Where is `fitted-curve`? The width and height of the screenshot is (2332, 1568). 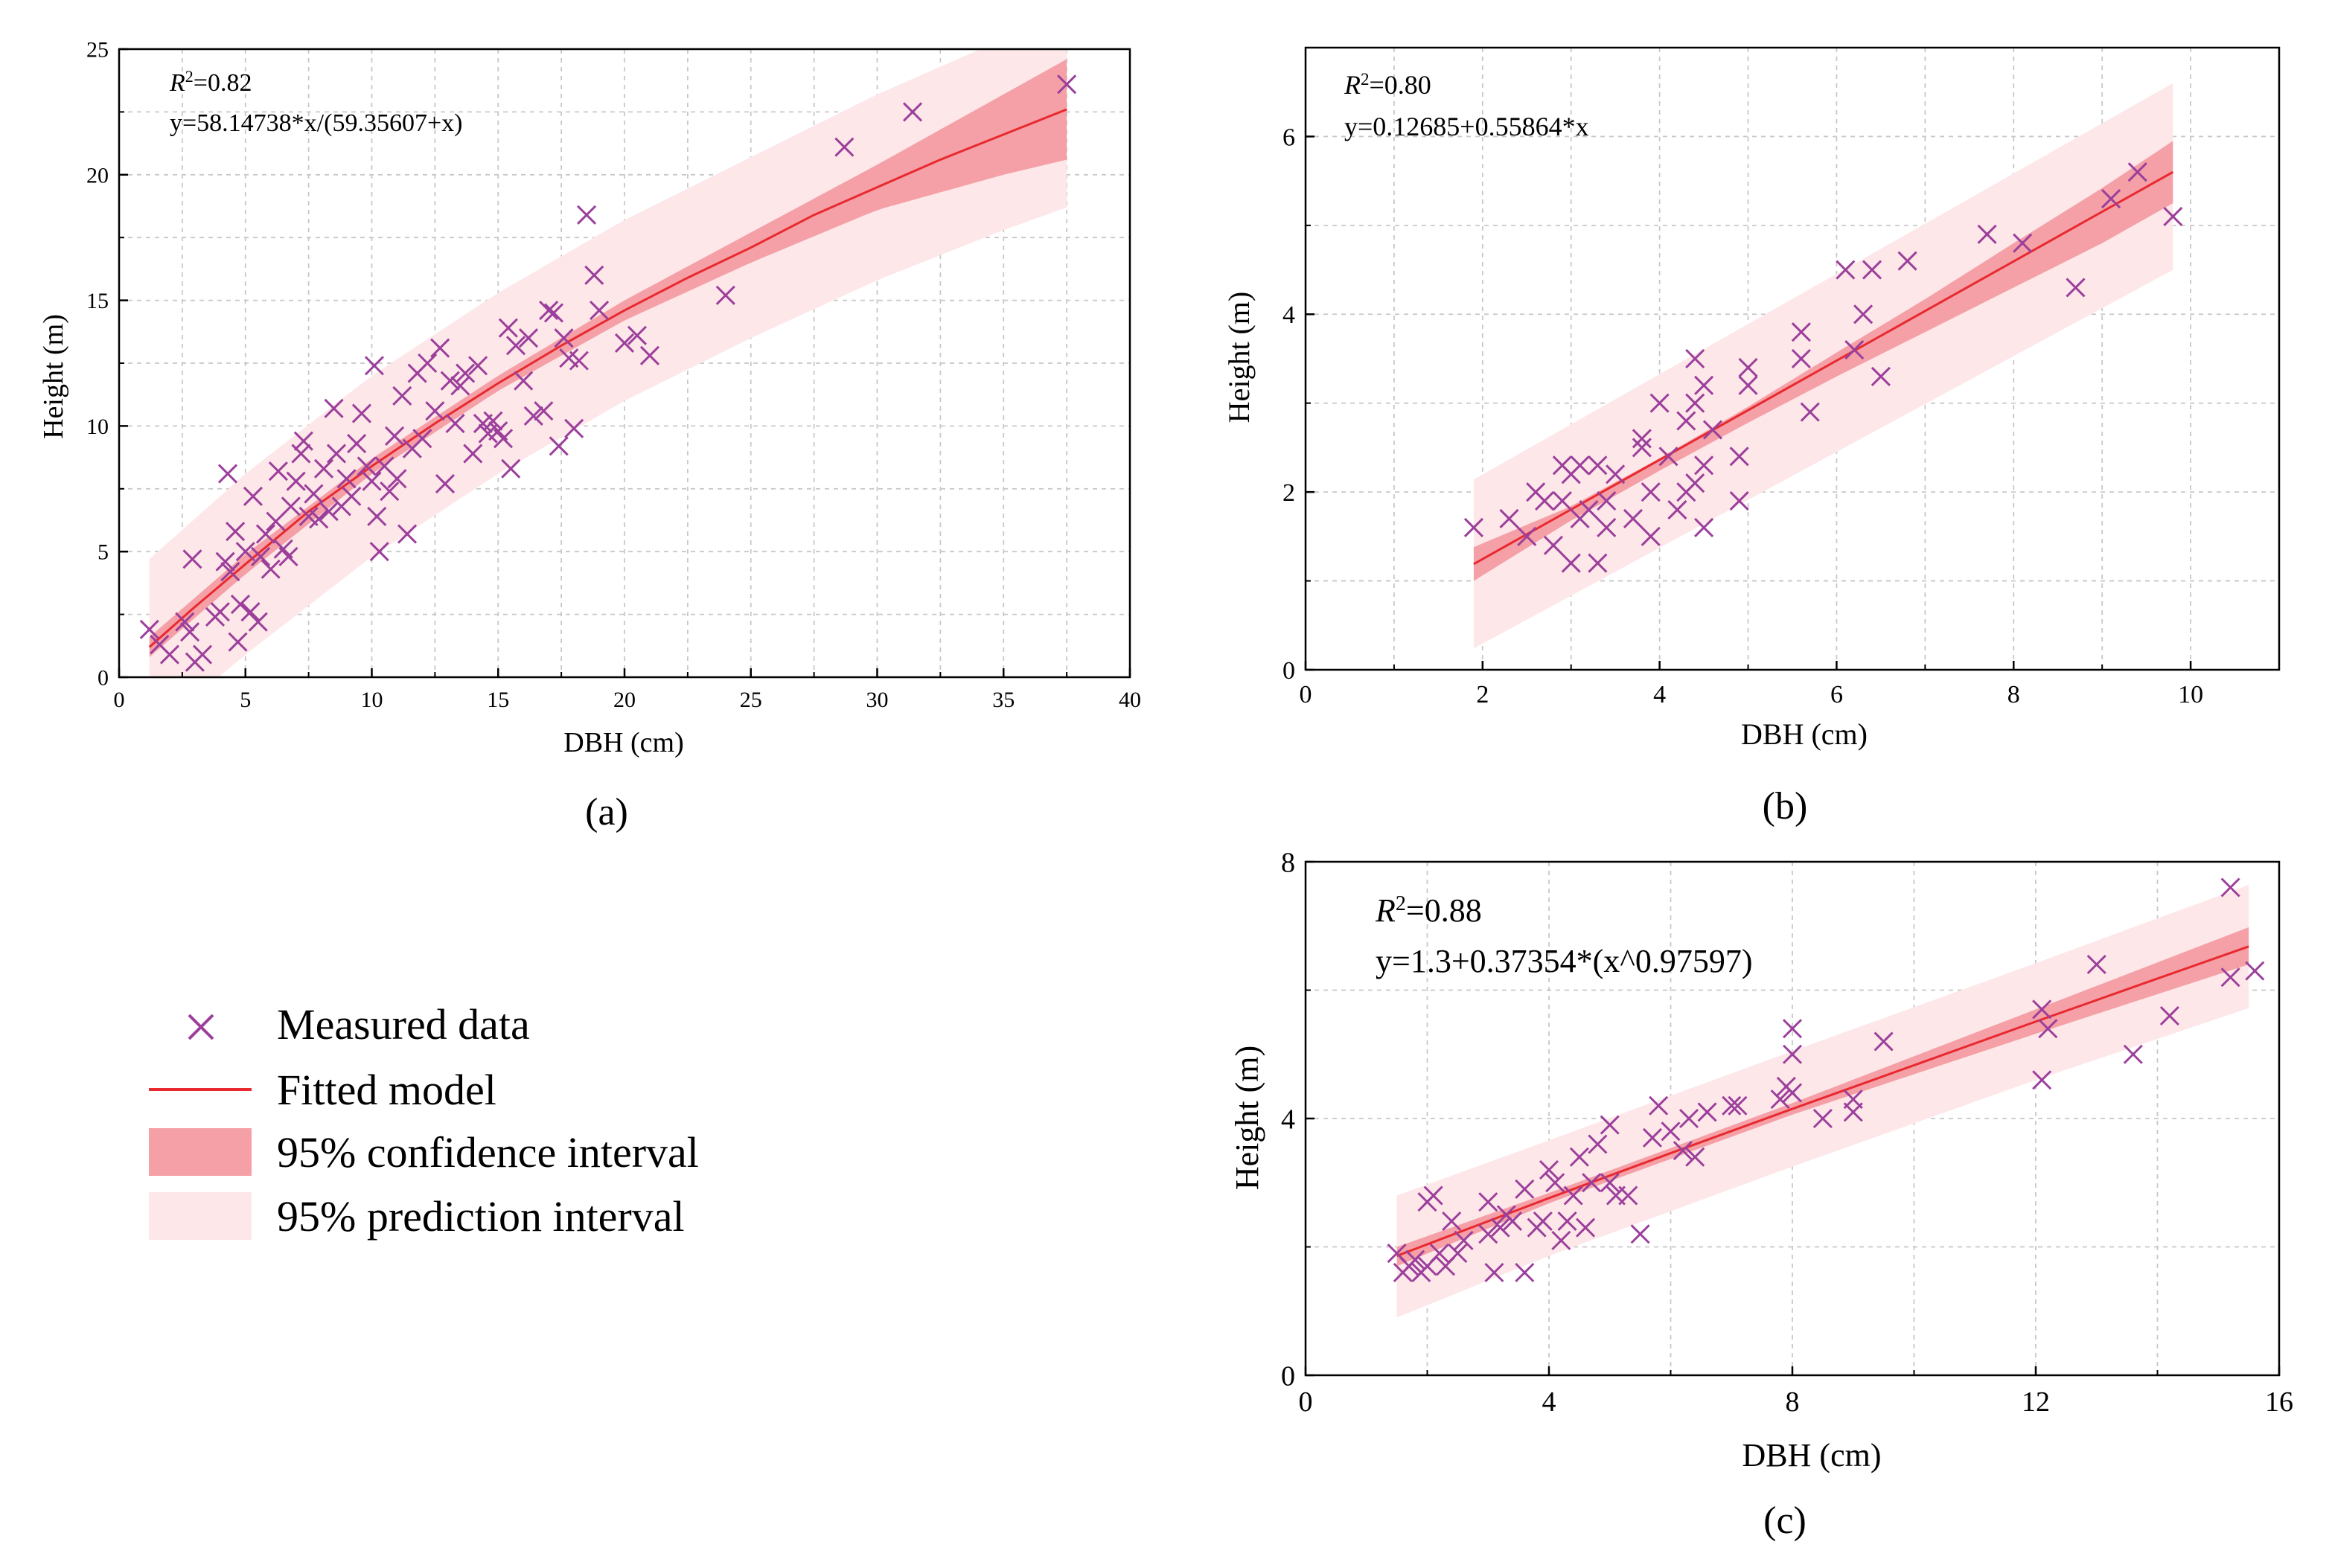 fitted-curve is located at coordinates (1822, 1101).